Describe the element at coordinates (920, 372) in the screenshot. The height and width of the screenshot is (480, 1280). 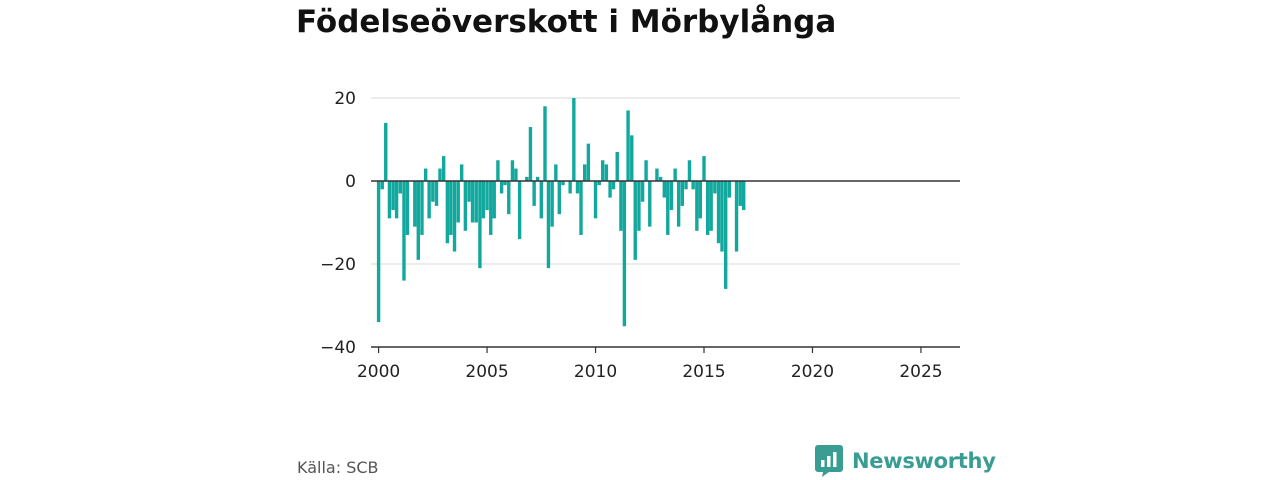
I see `x-tick-label: 2025` at that location.